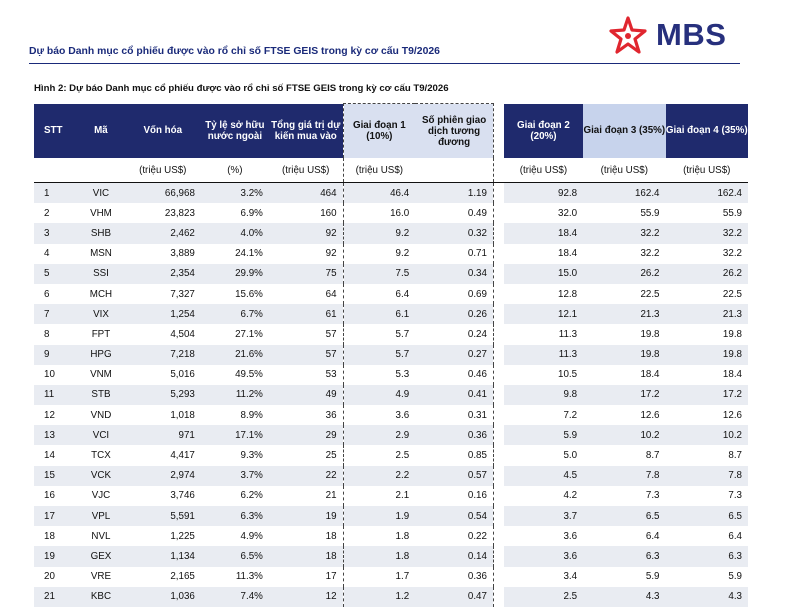  I want to click on cell-giai-doan-2: 4.5, so click(543, 475).